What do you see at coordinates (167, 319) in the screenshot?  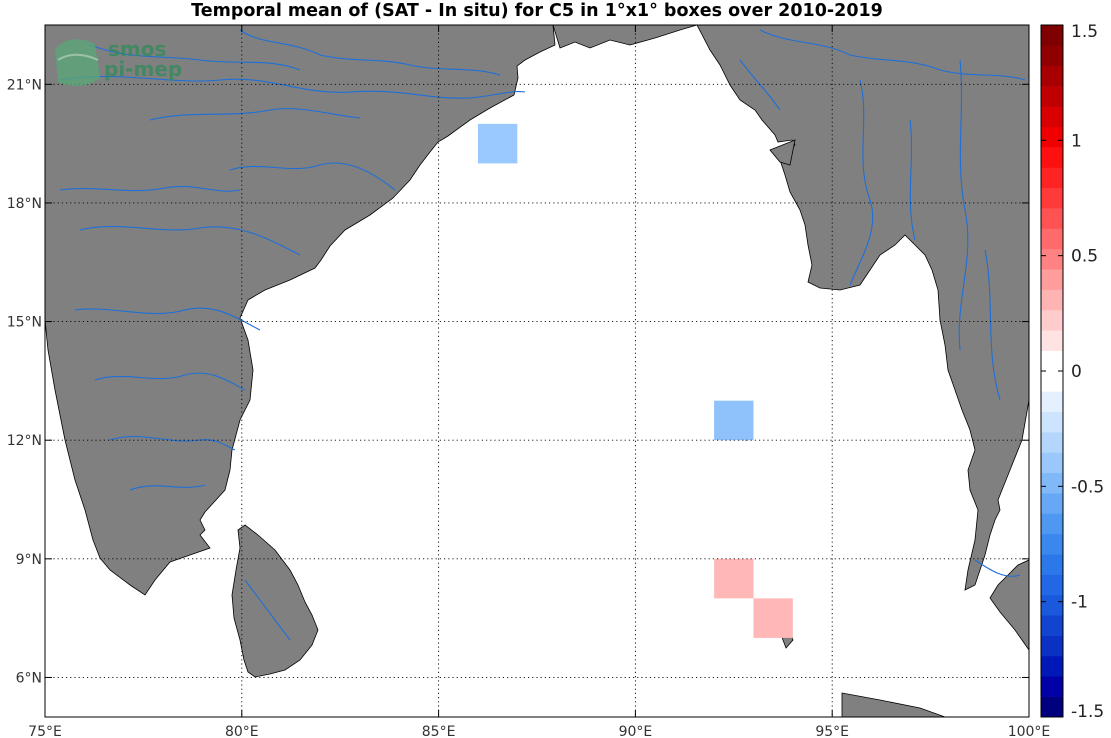 I see `river-krishna` at bounding box center [167, 319].